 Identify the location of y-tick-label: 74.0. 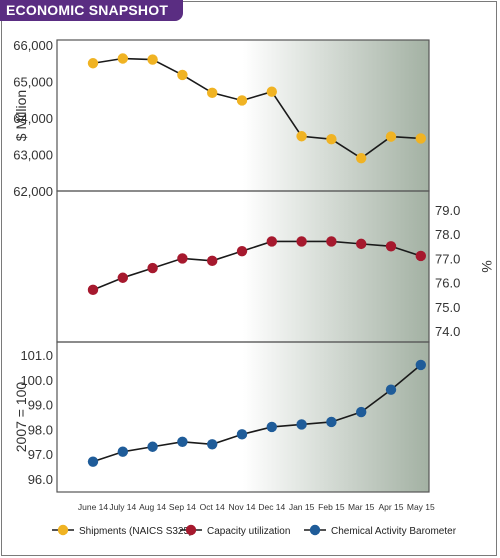
(447, 331).